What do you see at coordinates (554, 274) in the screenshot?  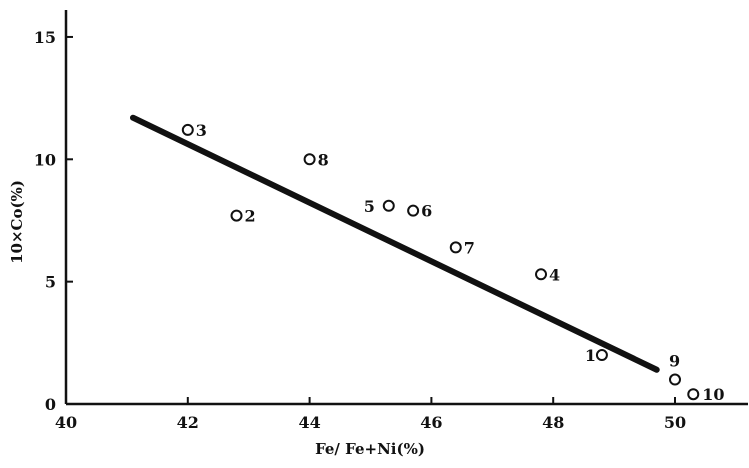 I see `point-label: 4` at bounding box center [554, 274].